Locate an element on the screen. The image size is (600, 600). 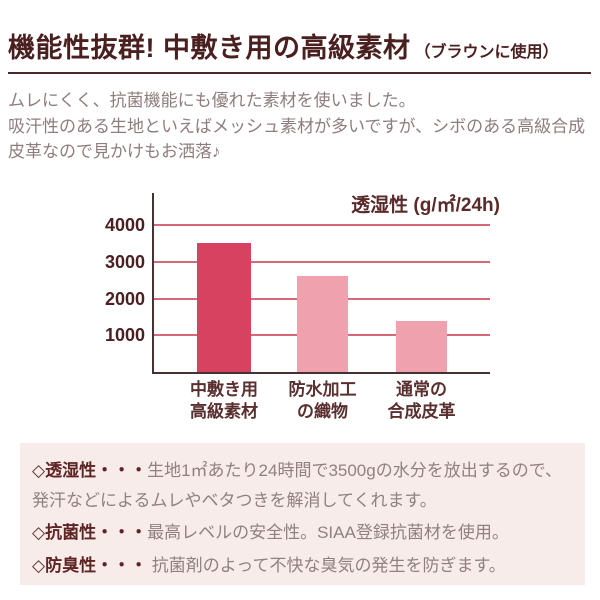
y-axis-line is located at coordinates (153, 283).